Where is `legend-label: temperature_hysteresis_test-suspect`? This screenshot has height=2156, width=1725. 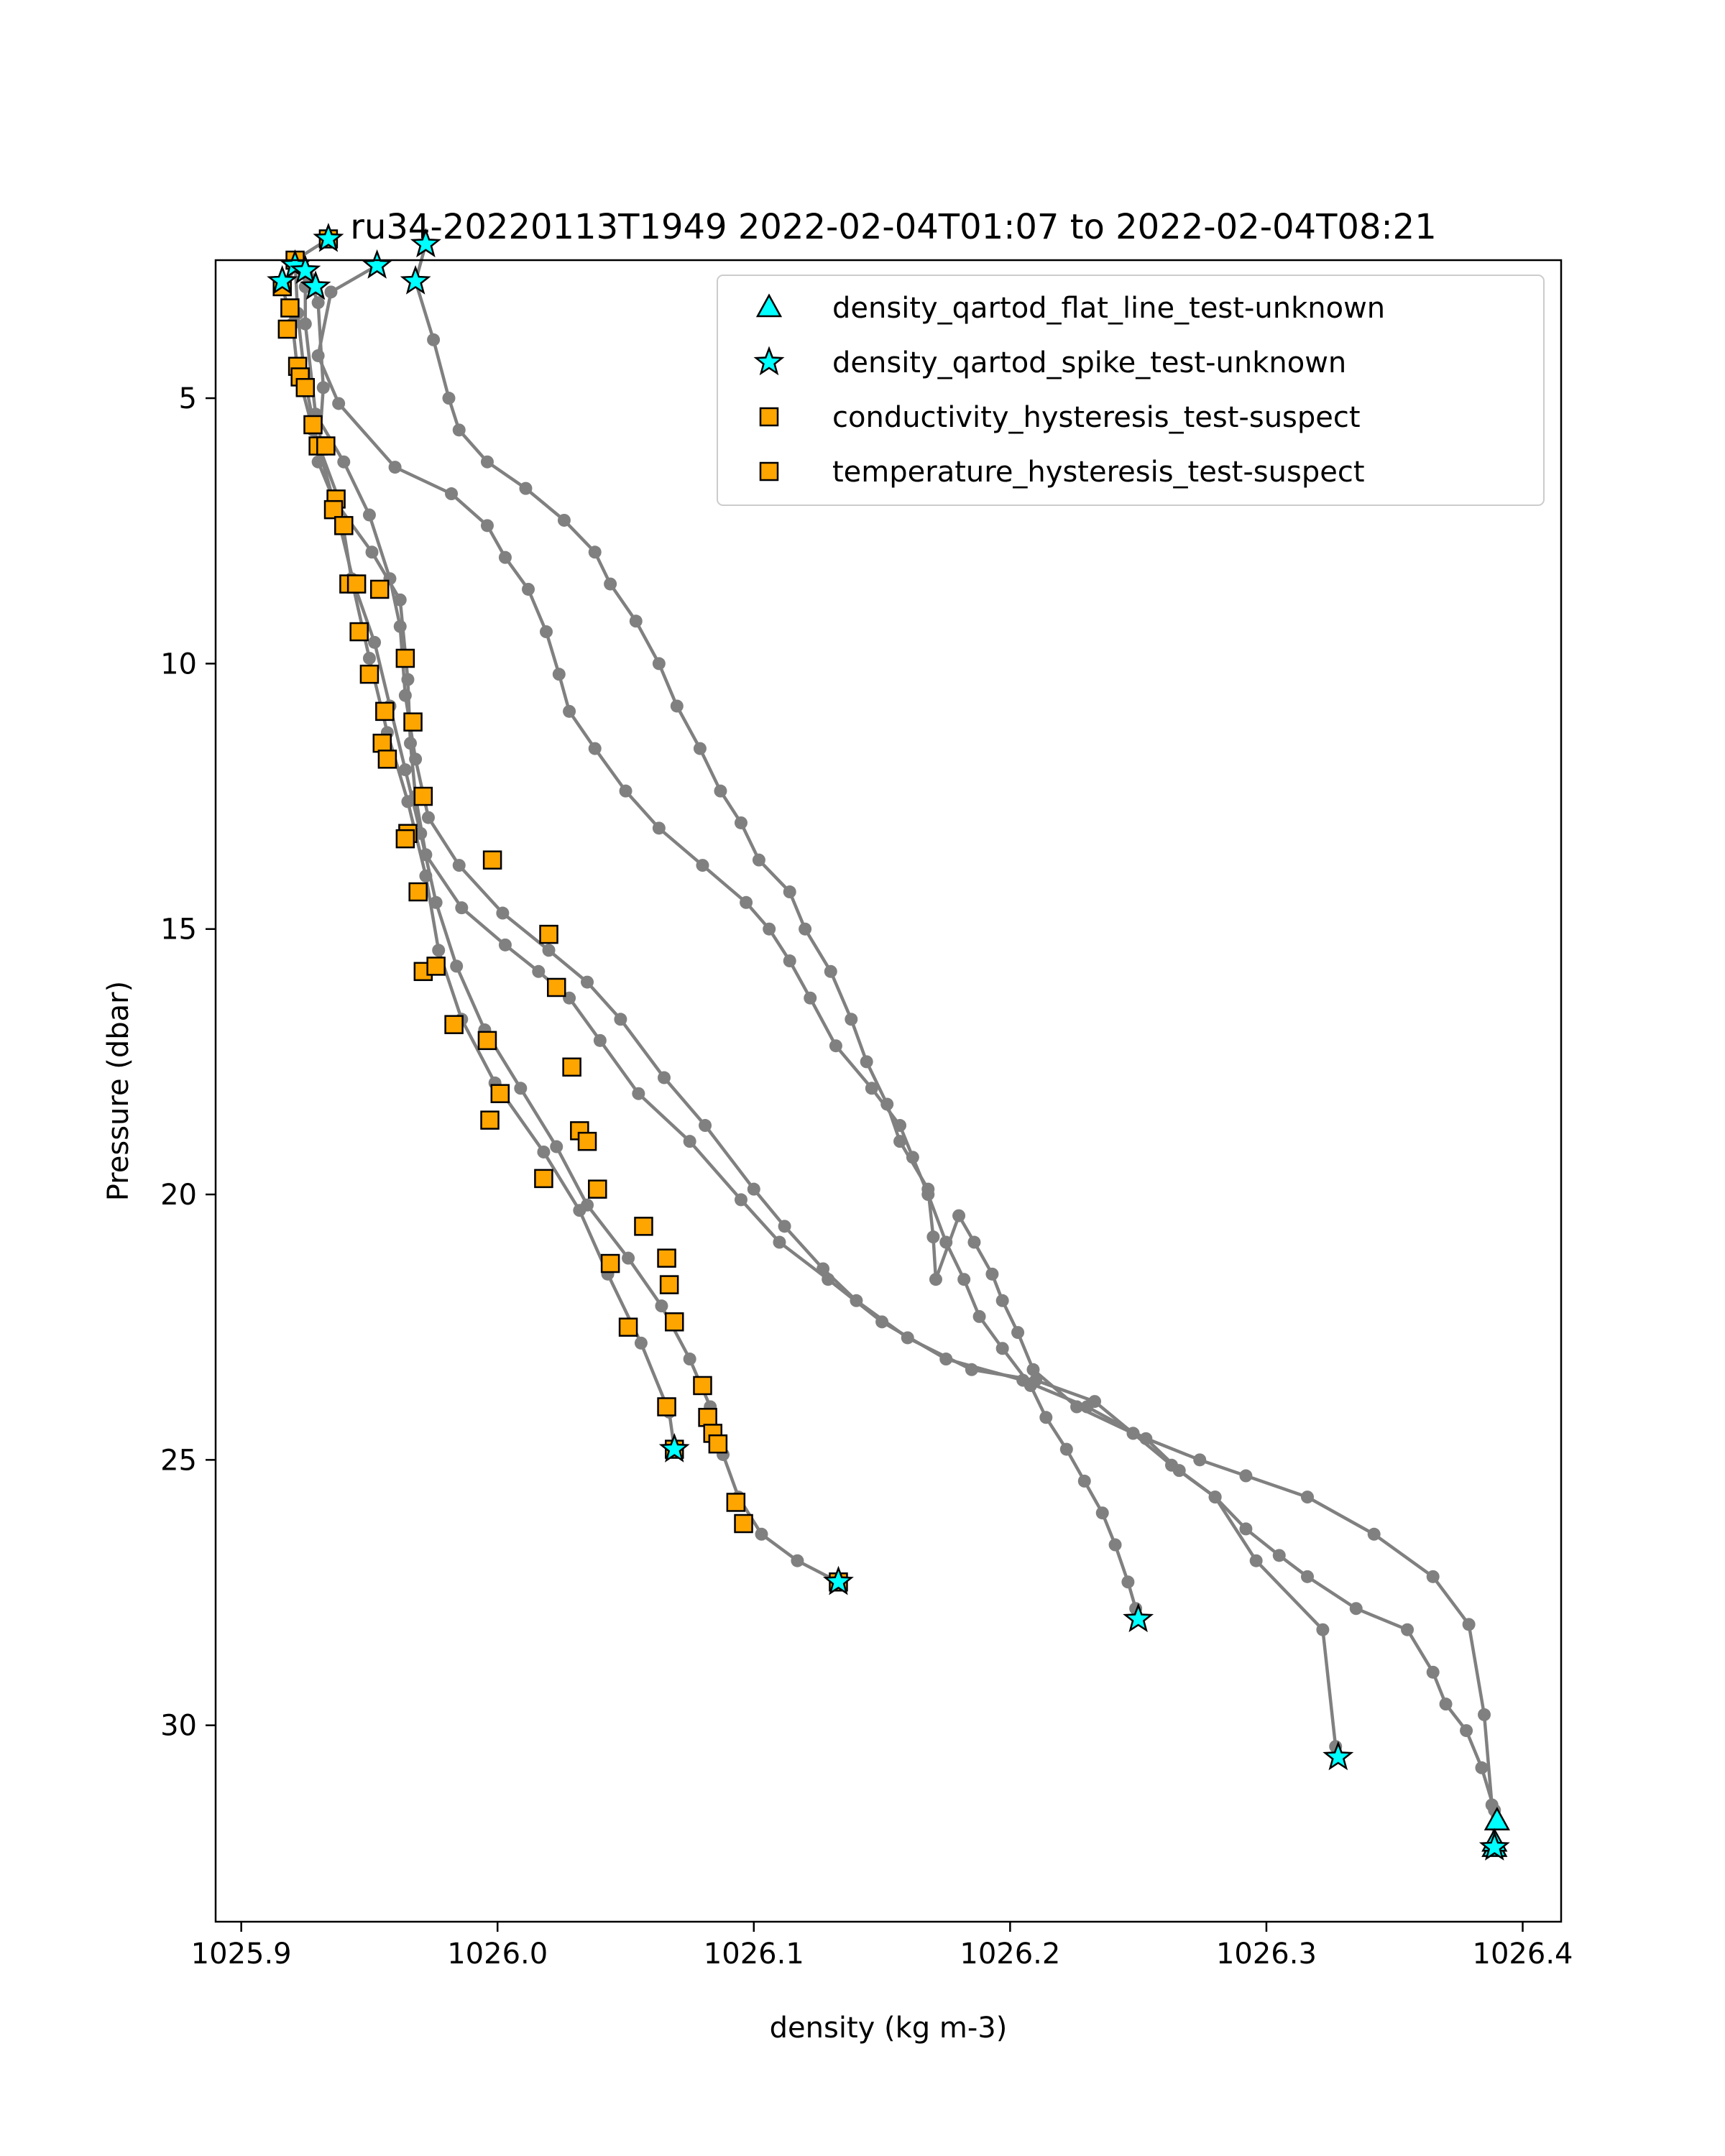
legend-label: temperature_hysteresis_test-suspect is located at coordinates (1098, 472).